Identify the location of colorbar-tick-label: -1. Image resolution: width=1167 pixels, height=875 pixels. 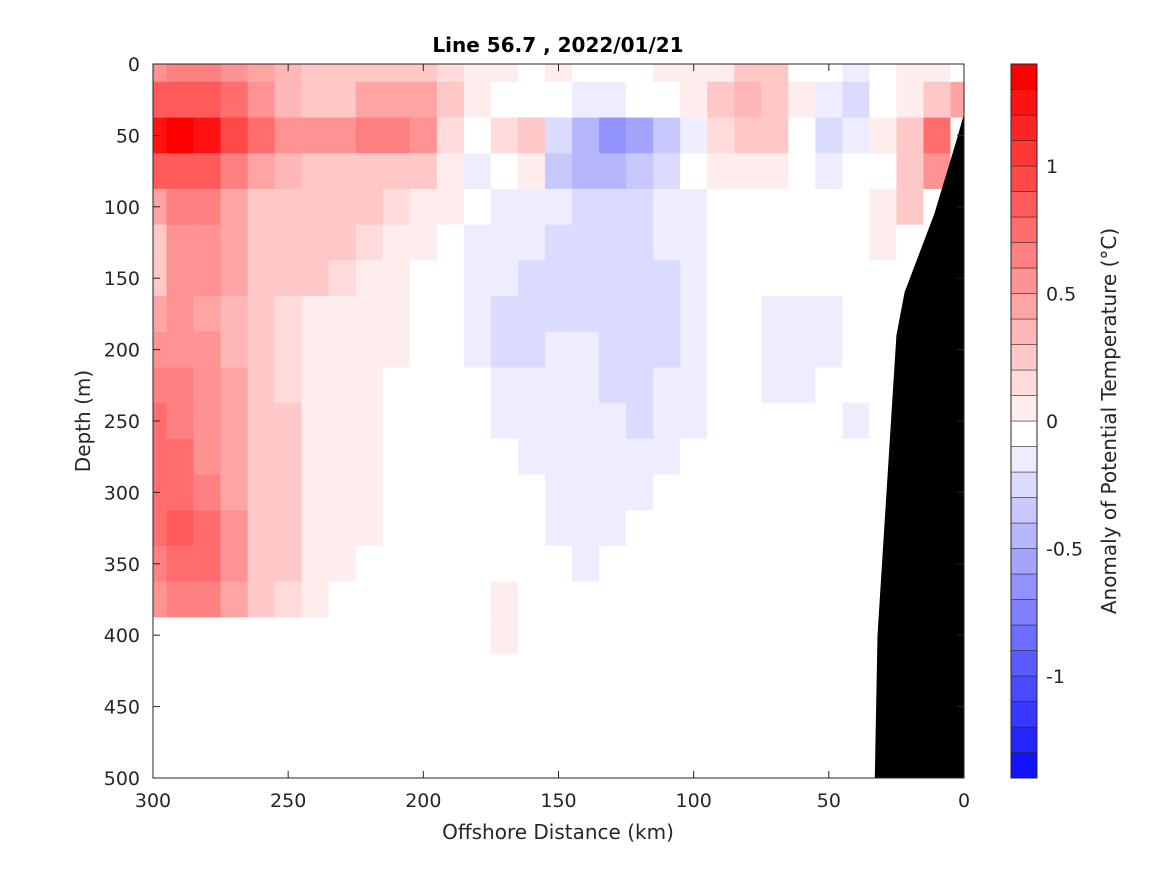
(1055, 677).